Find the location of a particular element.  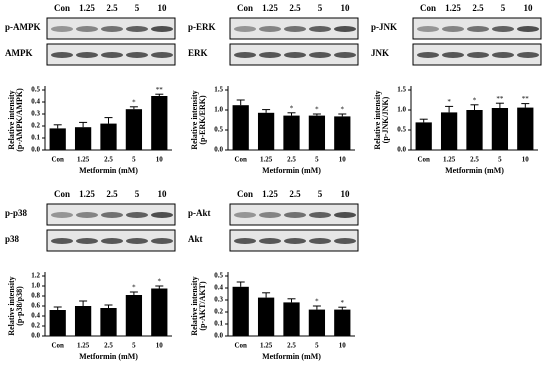

y-tick-label: 0.4 is located at coordinates (35, 316).